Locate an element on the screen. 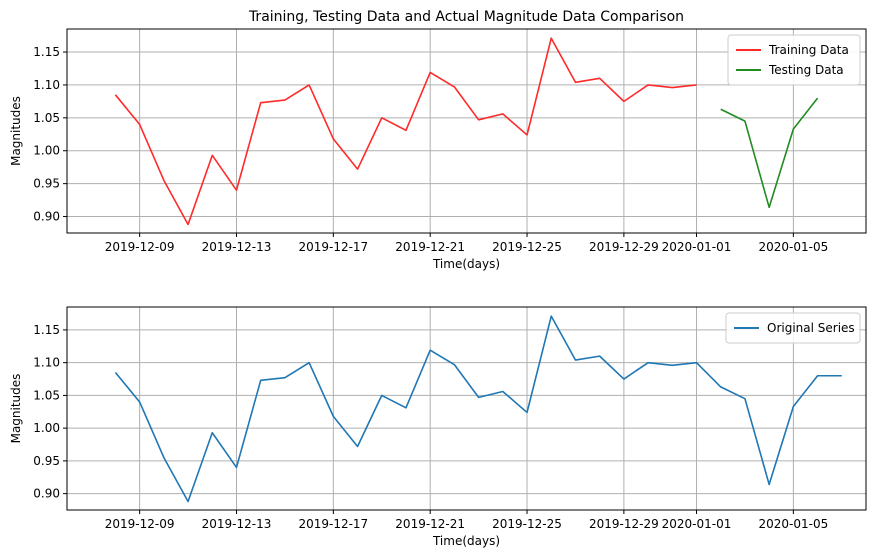 This screenshot has width=894, height=553. legend: Original Series is located at coordinates (793, 328).